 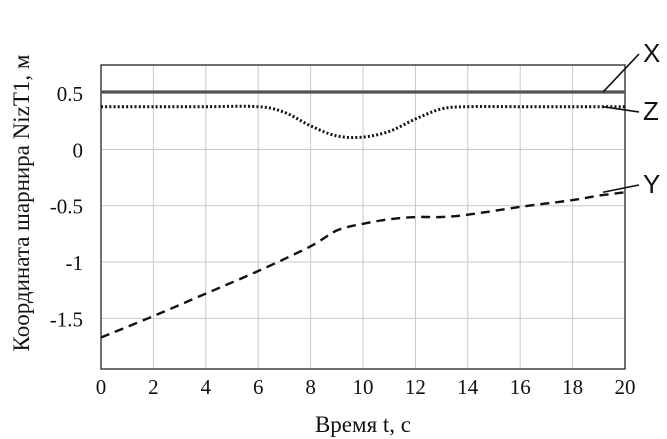 What do you see at coordinates (78, 150) in the screenshot?
I see `y-tick-label: 0` at bounding box center [78, 150].